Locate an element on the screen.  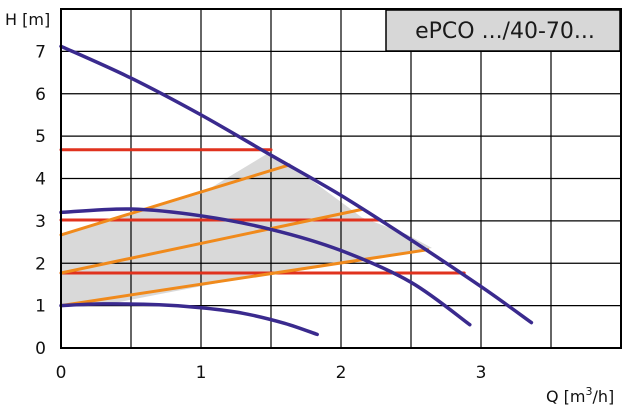
title-box-background is located at coordinates (503, 30).